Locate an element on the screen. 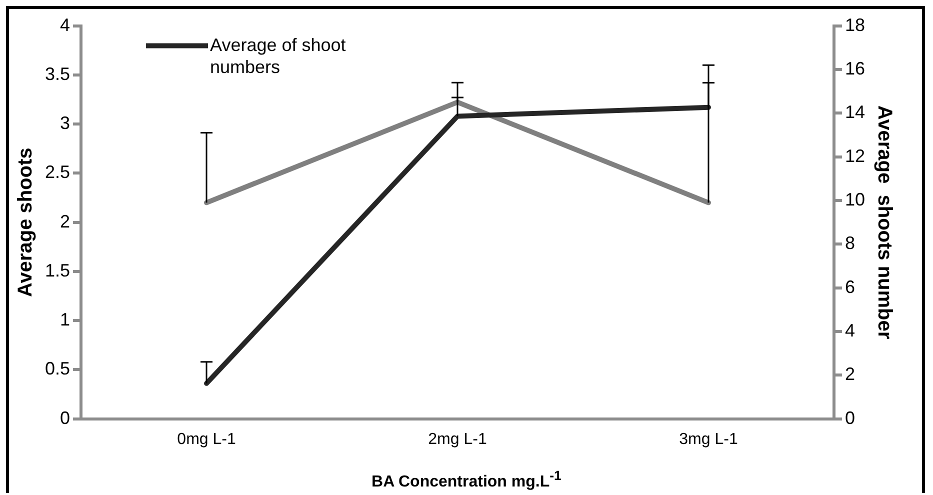  y2-tick-label: 18 is located at coordinates (855, 24).